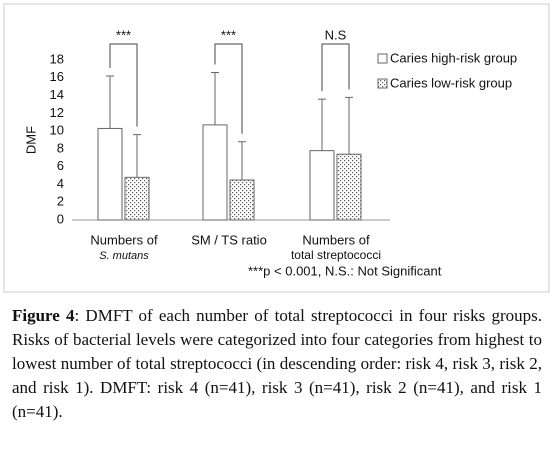 This screenshot has width=553, height=457. I want to click on x-tick-label: S. mutans, so click(124, 256).